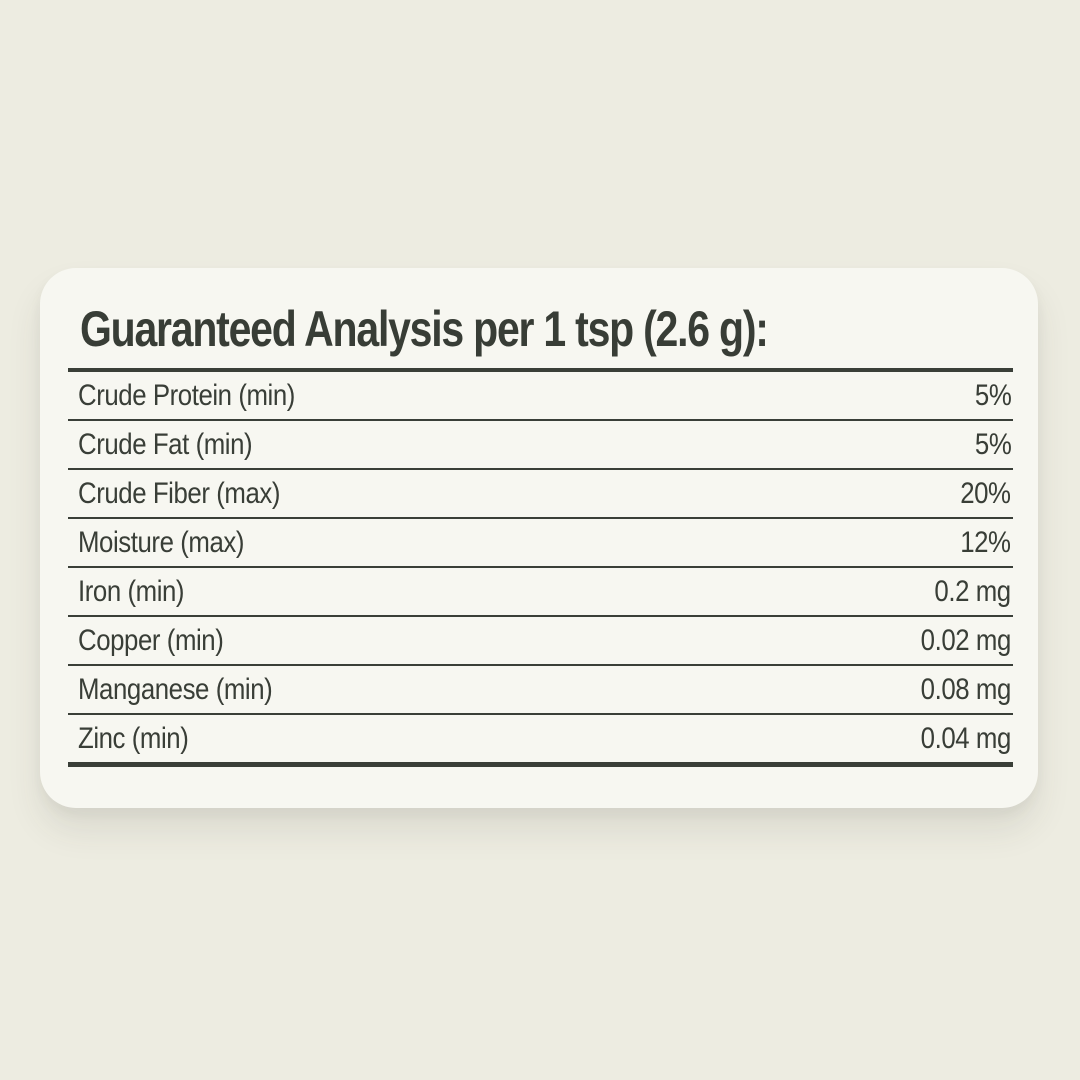 This screenshot has height=1080, width=1080. What do you see at coordinates (966, 738) in the screenshot?
I see `nutrient-value: 0.04 mg` at bounding box center [966, 738].